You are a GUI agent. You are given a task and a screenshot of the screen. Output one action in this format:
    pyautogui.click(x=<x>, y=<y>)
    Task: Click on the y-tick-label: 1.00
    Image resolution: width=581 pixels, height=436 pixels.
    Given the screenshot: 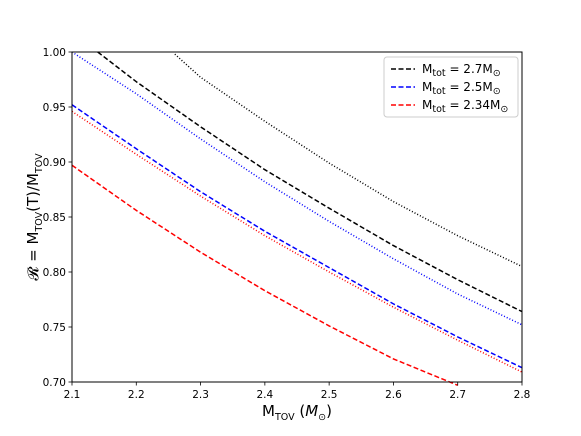 What is the action you would take?
    pyautogui.click(x=54, y=53)
    